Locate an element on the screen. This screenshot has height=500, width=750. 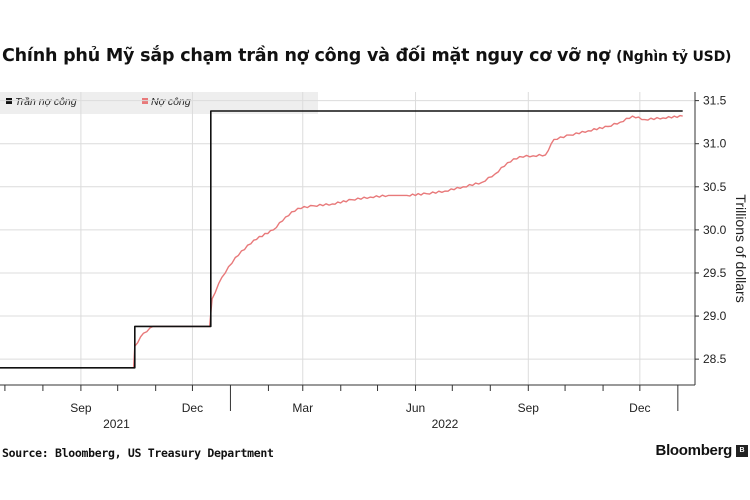
legend-label-public-debt: Nợ công is located at coordinates (171, 102).